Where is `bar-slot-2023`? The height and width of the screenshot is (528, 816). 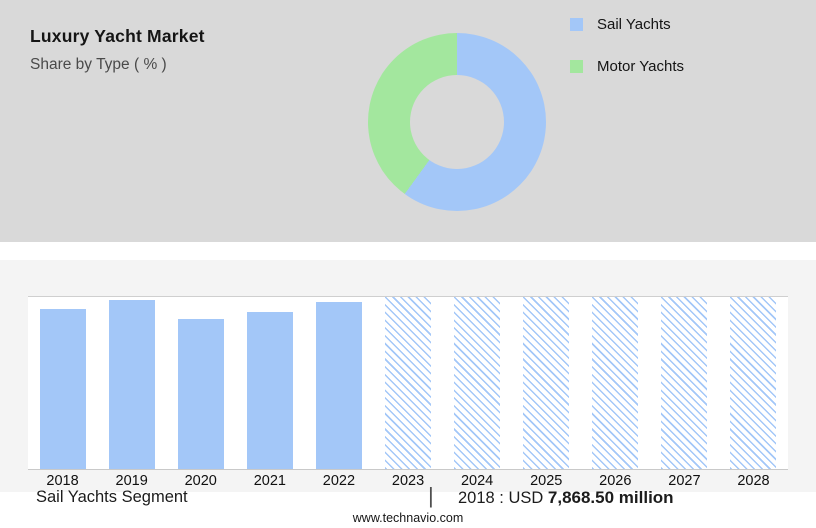 bar-slot-2023 is located at coordinates (407, 383).